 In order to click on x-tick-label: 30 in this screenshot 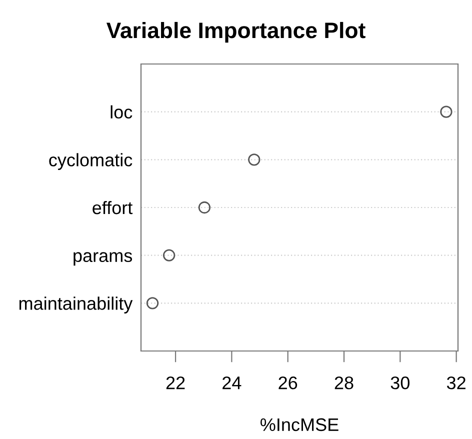, I will do `click(400, 383)`.